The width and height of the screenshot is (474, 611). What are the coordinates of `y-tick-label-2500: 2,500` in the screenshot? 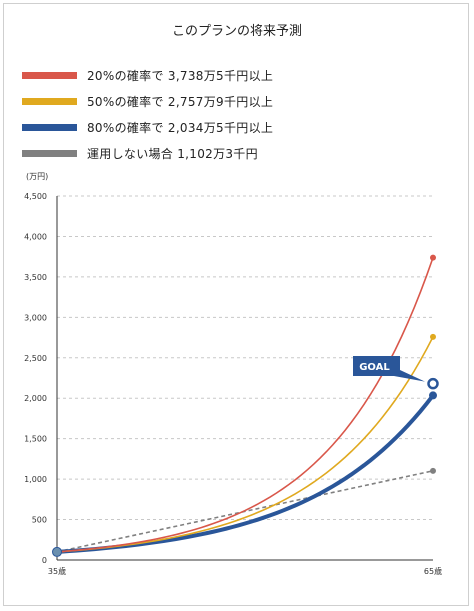 It's located at (35, 358).